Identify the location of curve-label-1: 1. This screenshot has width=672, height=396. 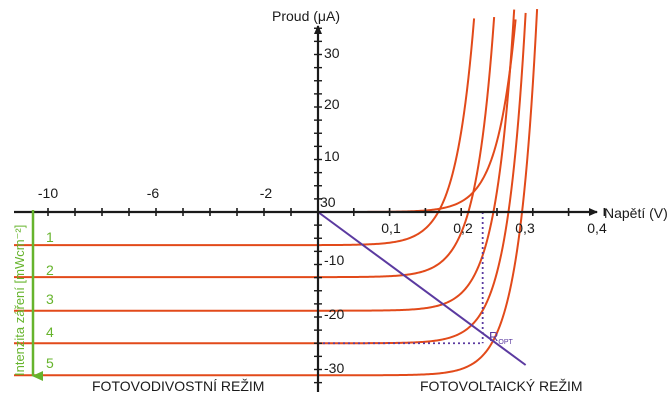
(50, 237).